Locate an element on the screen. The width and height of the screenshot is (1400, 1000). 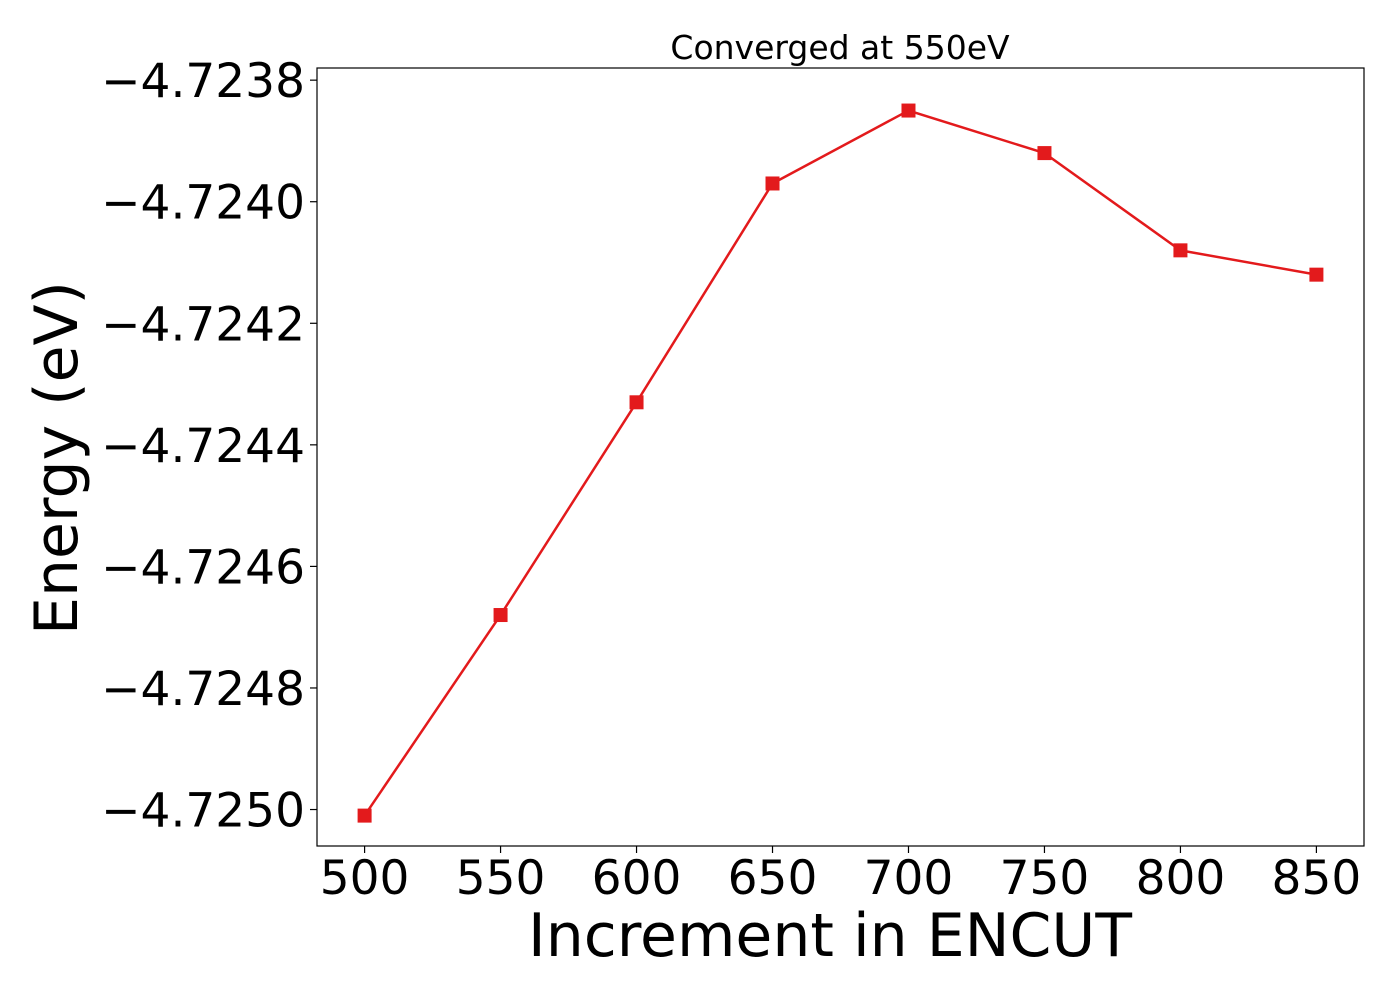
y-tick-label: −4.7244 is located at coordinates (203, 446).